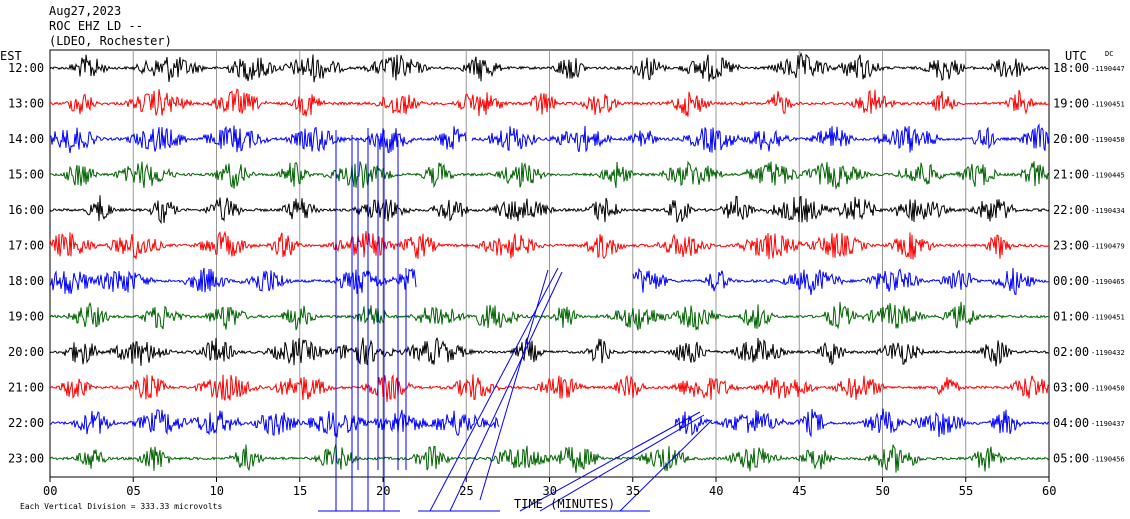 The height and width of the screenshot is (519, 1130). Describe the element at coordinates (26, 68) in the screenshot. I see `est-row-label: 12:00` at that location.